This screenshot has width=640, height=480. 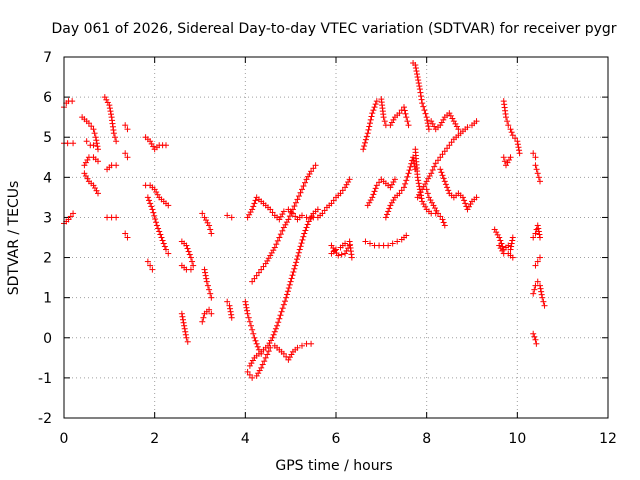 I want to click on y-tick-label: 2, so click(x=47, y=259).